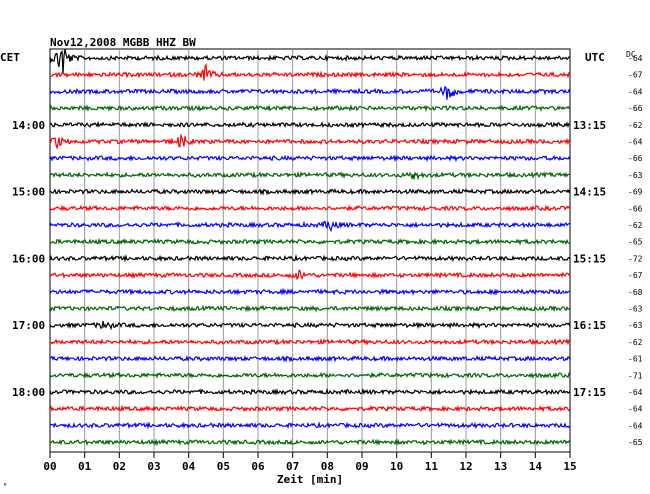 The image size is (650, 494). I want to click on dc-value-label: -72, so click(635, 258).